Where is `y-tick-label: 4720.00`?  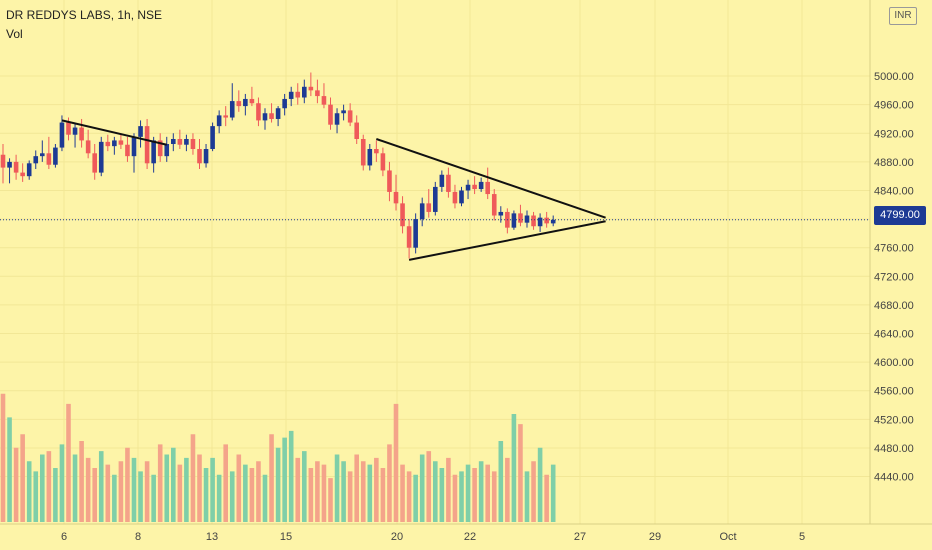 y-tick-label: 4720.00 is located at coordinates (894, 277).